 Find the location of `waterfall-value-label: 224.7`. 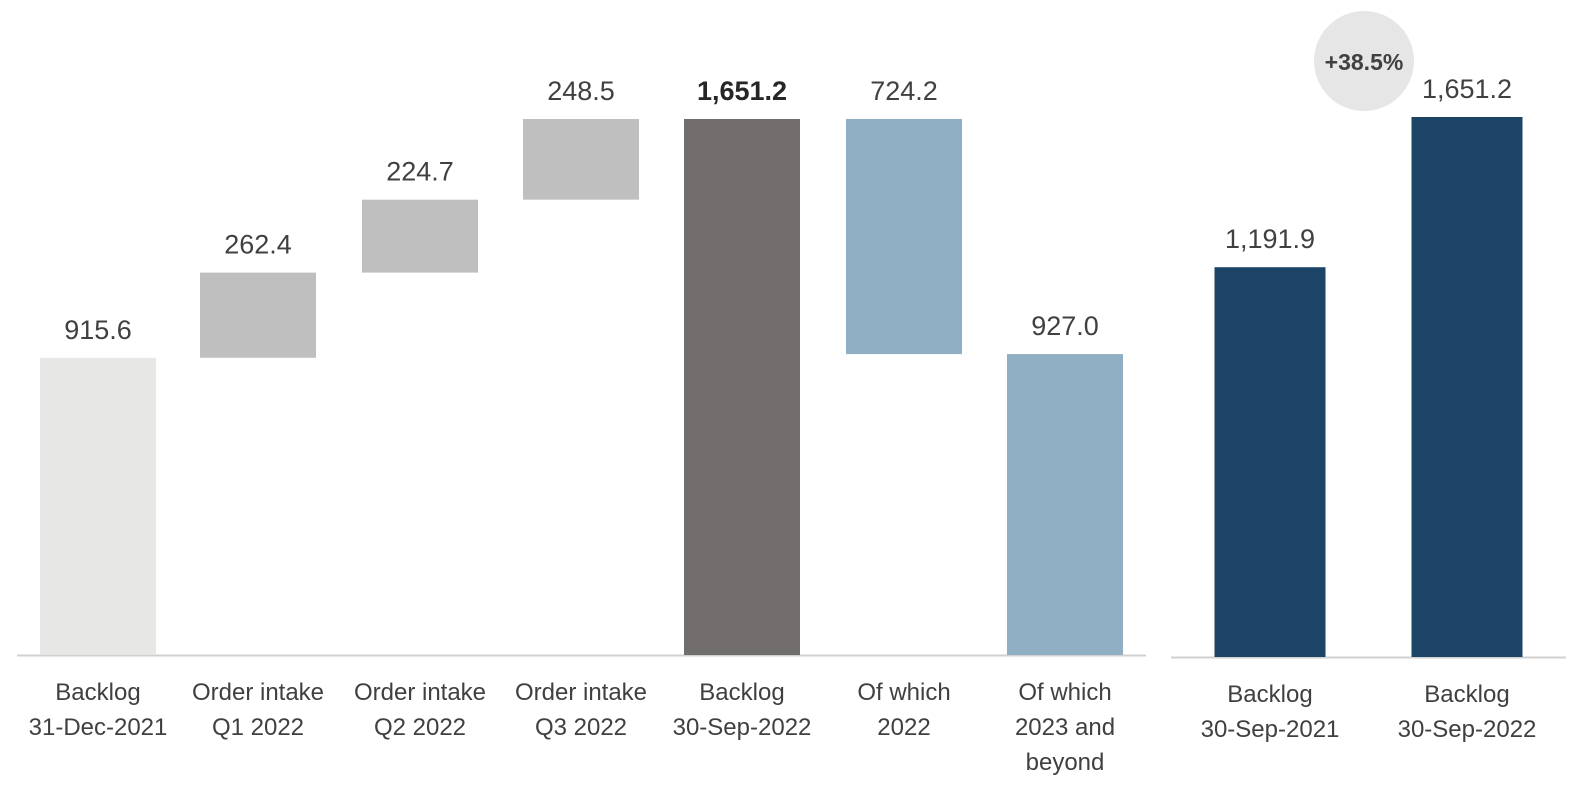

waterfall-value-label: 224.7 is located at coordinates (420, 172).